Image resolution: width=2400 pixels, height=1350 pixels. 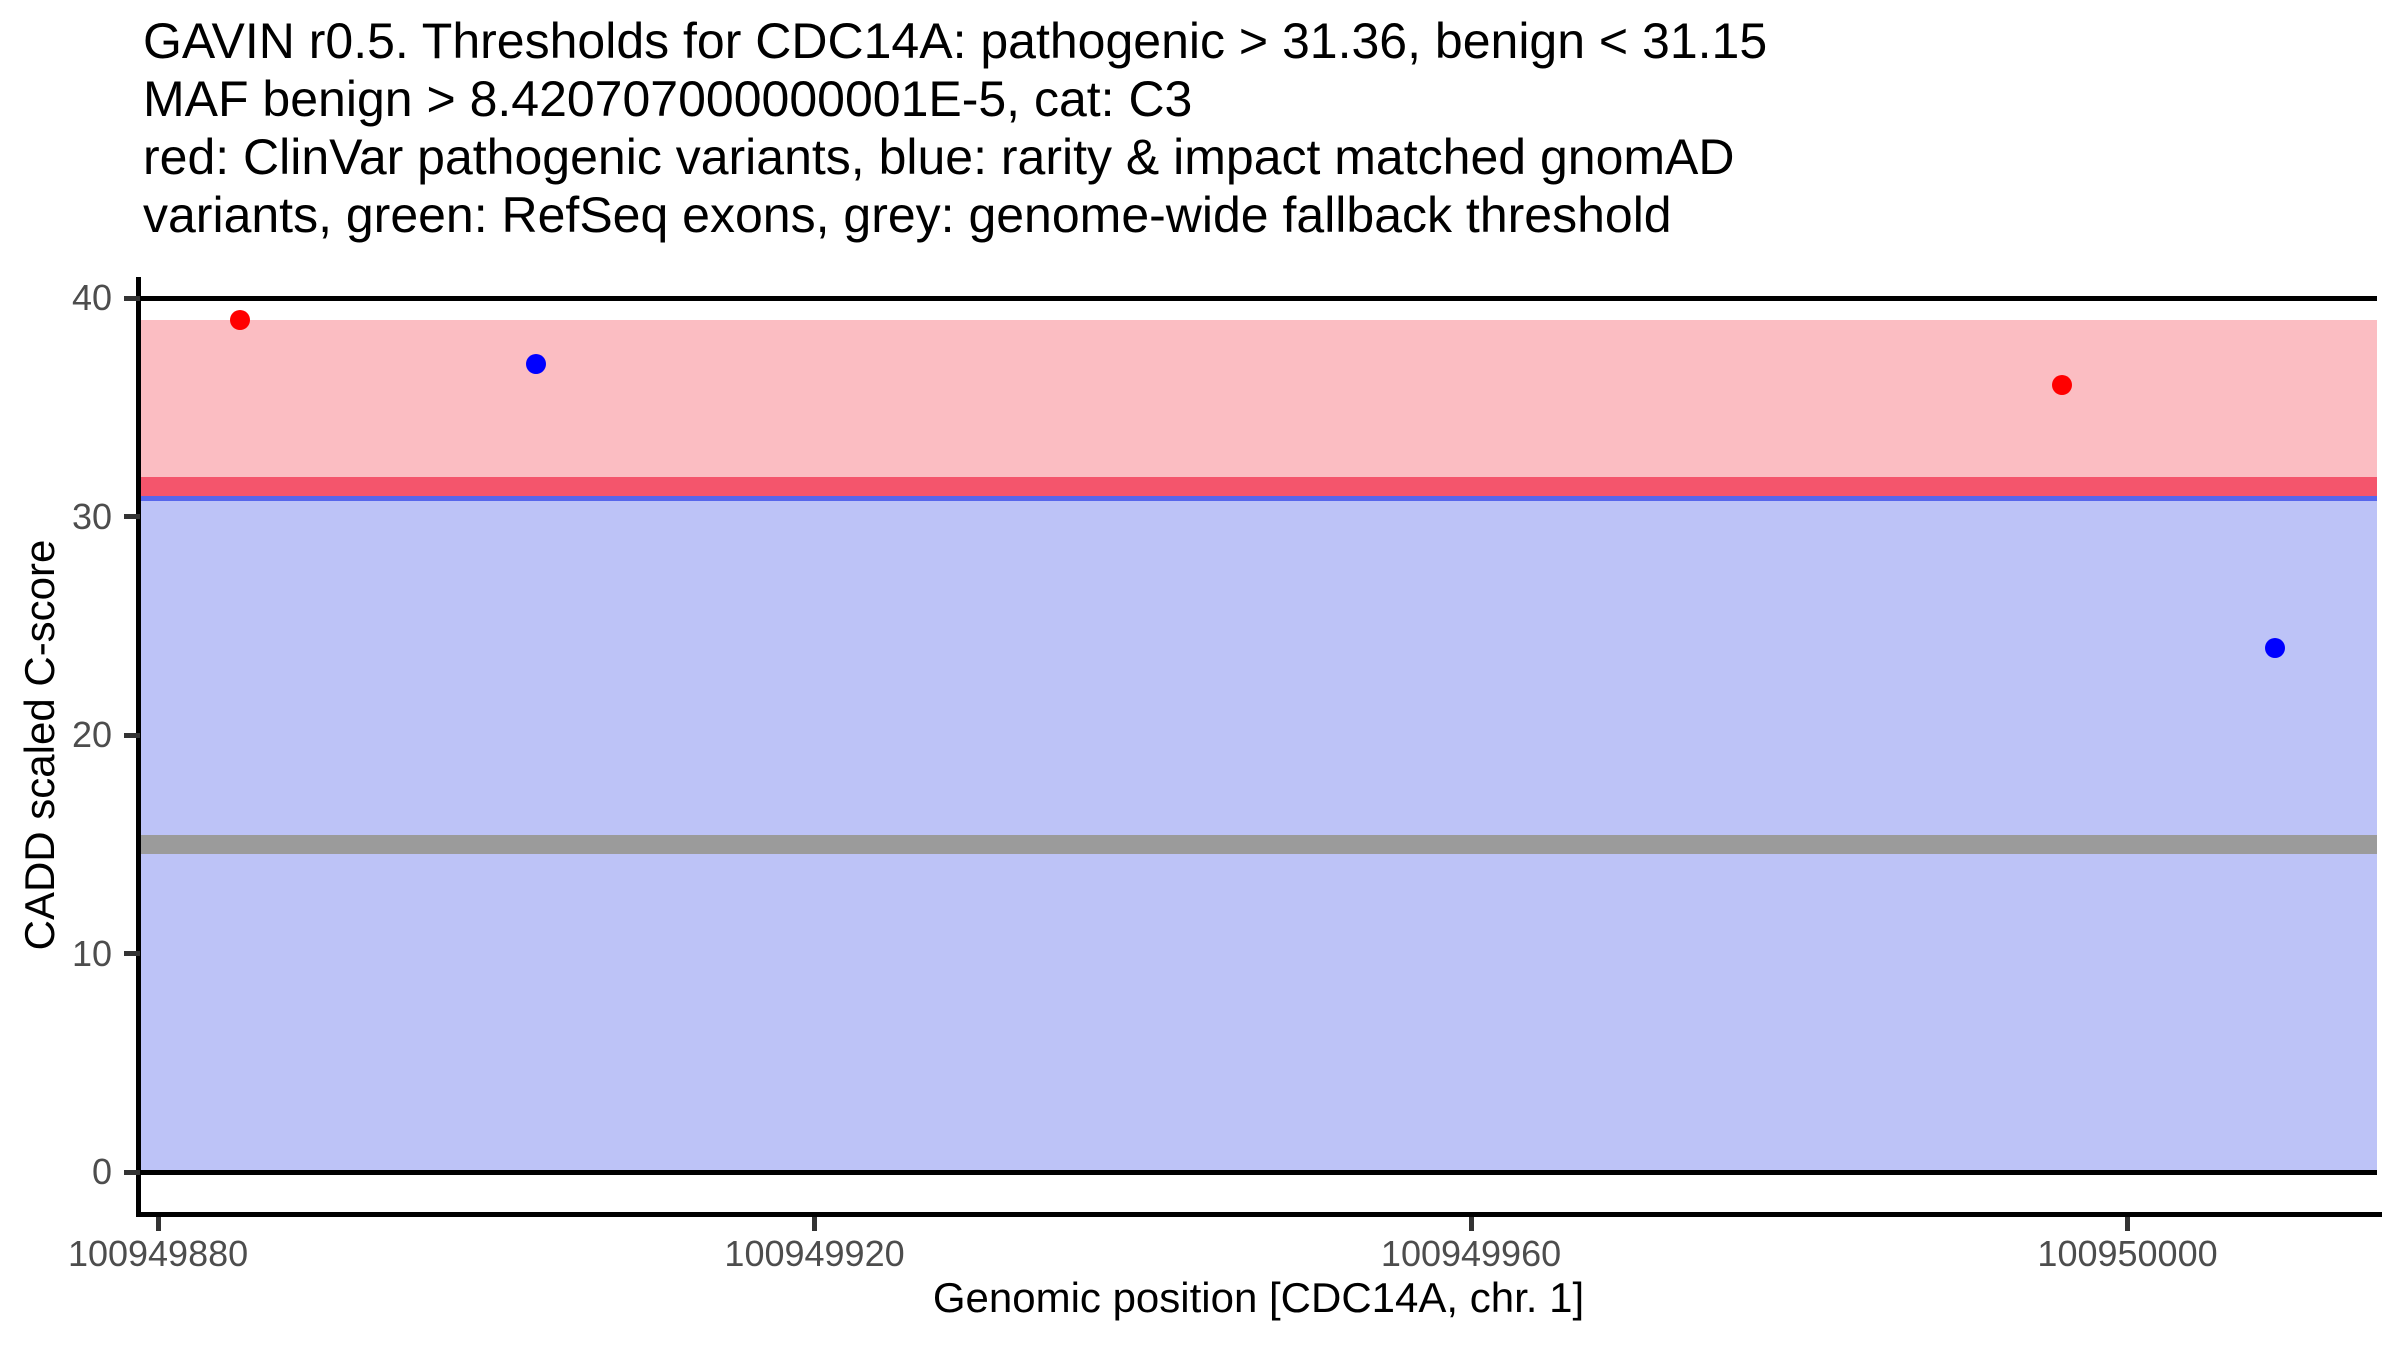 I want to click on y-tick-label: 30, so click(x=91, y=516).